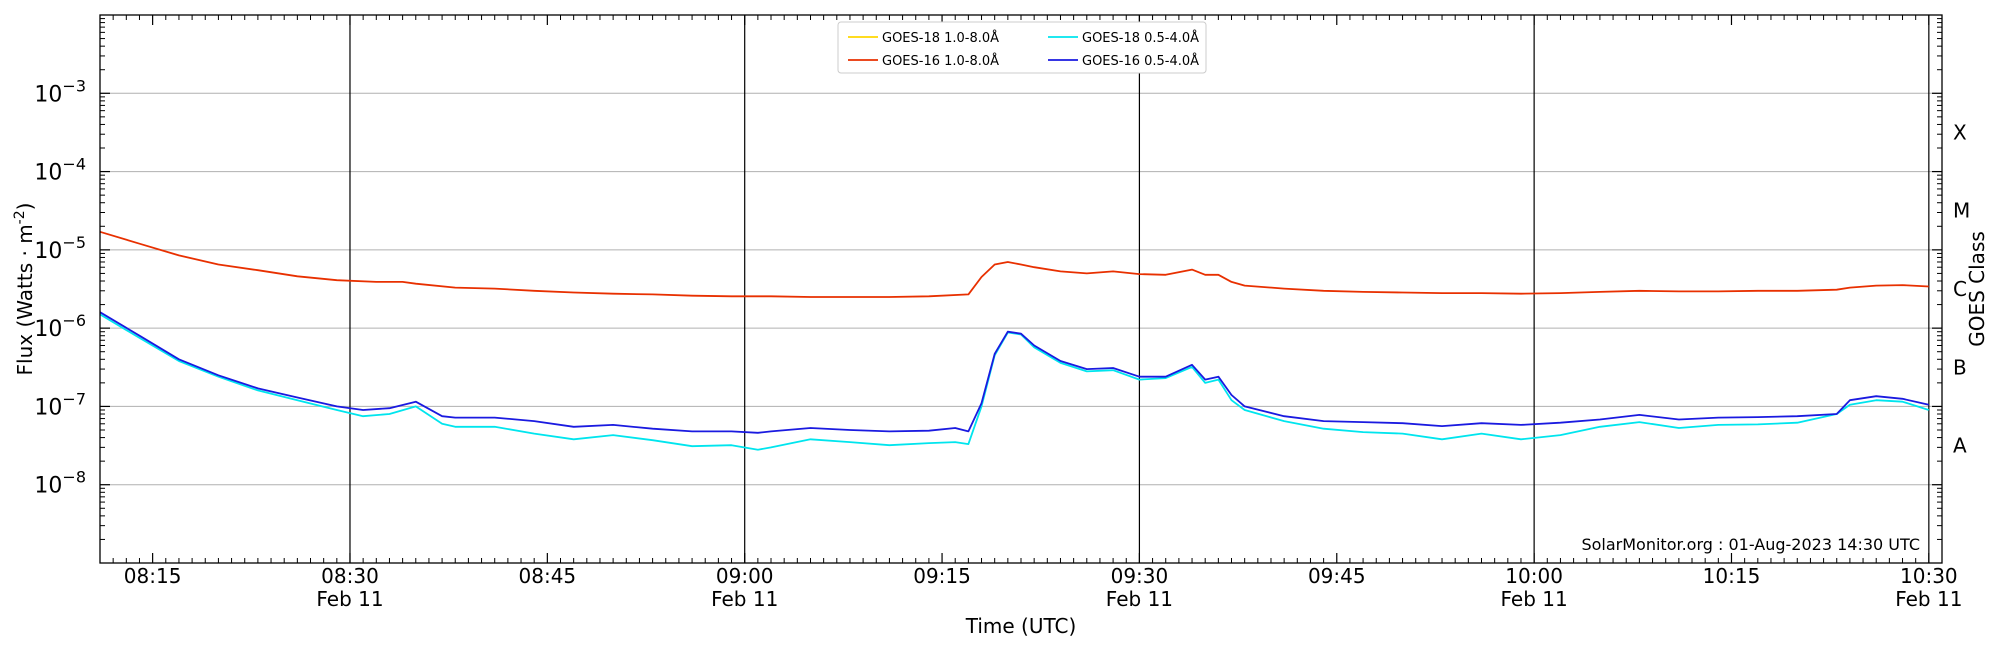 This screenshot has width=2000, height=650. I want to click on goes-class-label: A, so click(1960, 446).